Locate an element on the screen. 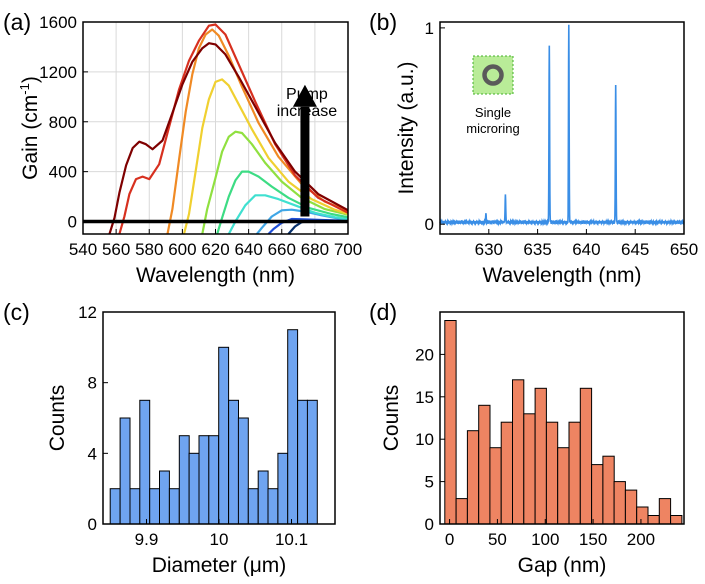  x-tick-label: 645 is located at coordinates (635, 249).